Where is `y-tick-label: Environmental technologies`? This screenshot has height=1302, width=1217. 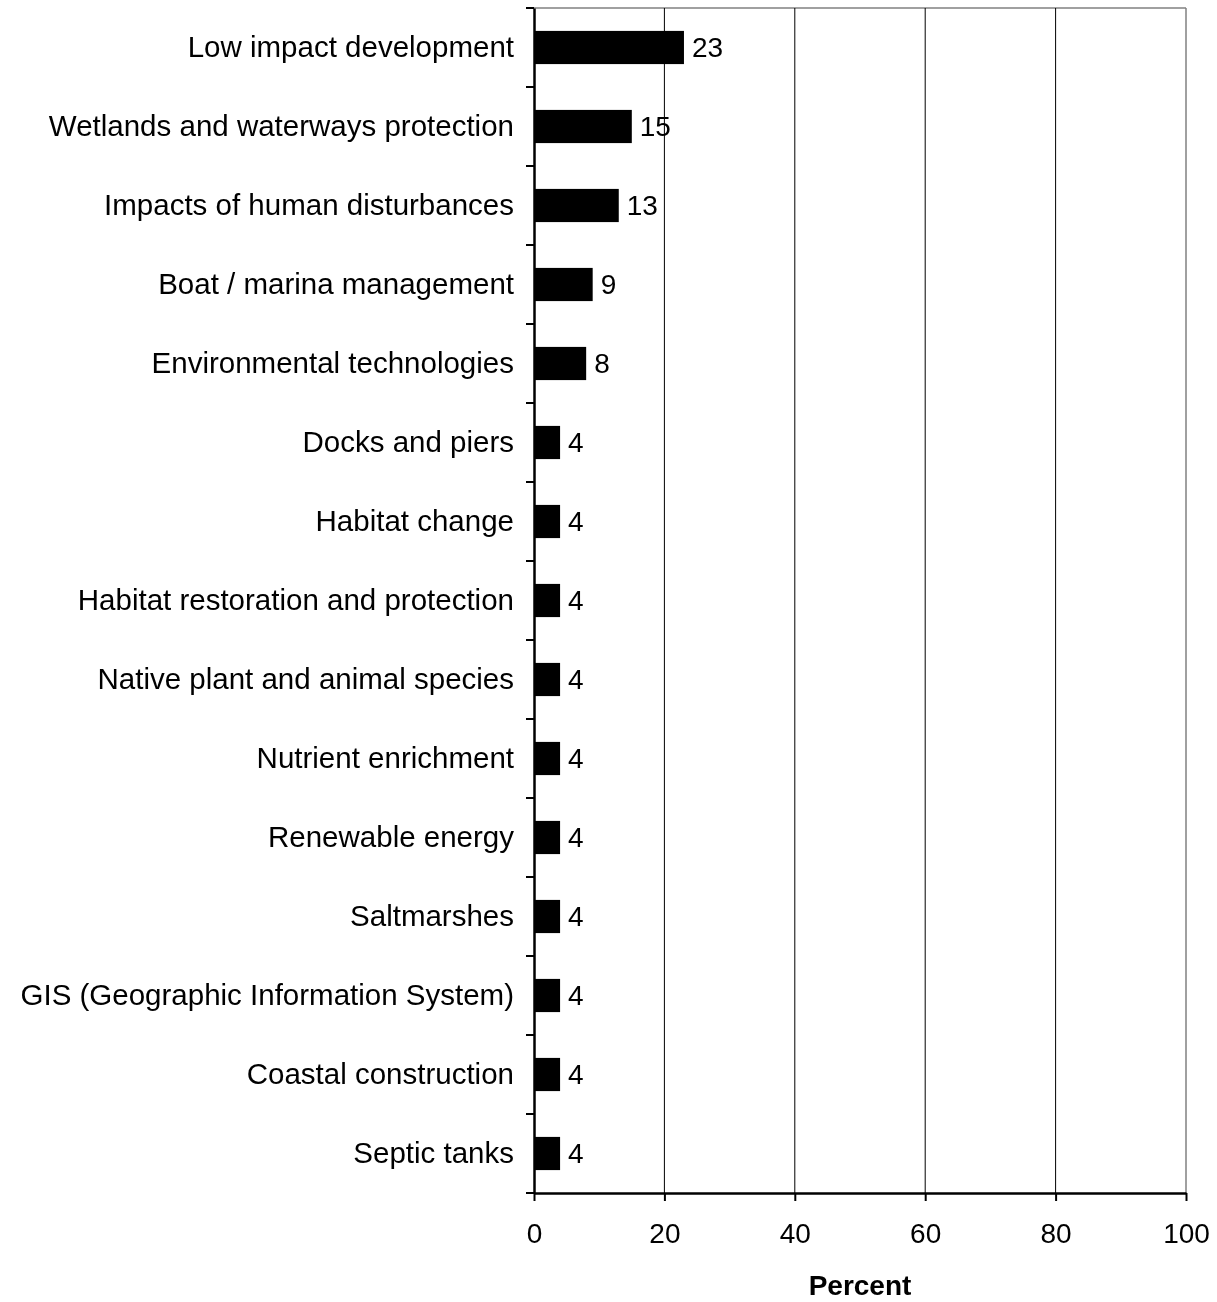 y-tick-label: Environmental technologies is located at coordinates (332, 362).